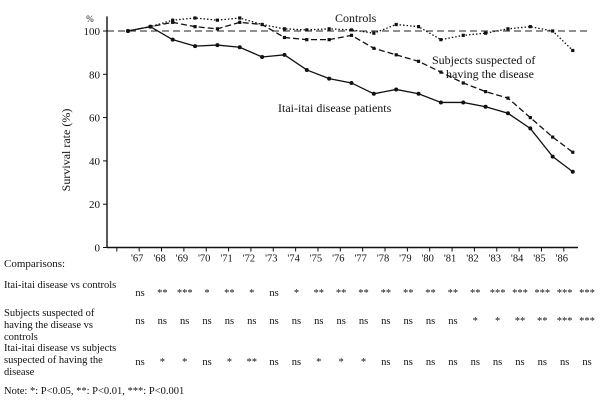 Image resolution: width=600 pixels, height=405 pixels. What do you see at coordinates (182, 259) in the screenshot?
I see `x-tick-label: '69` at bounding box center [182, 259].